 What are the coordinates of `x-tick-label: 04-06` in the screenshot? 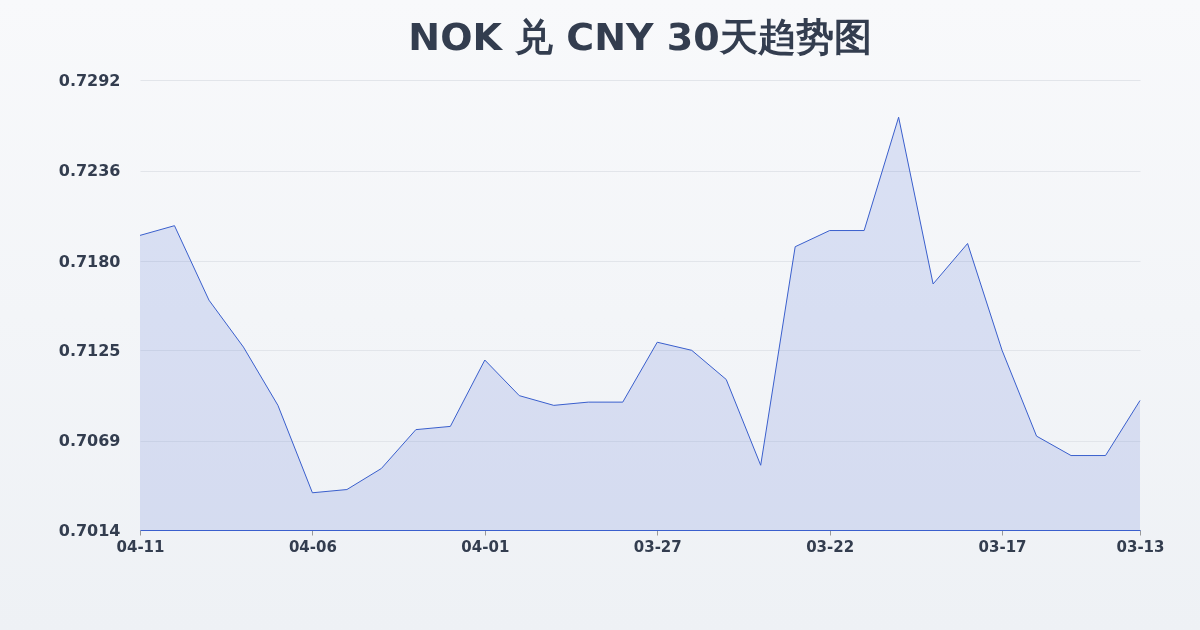 It's located at (312, 546).